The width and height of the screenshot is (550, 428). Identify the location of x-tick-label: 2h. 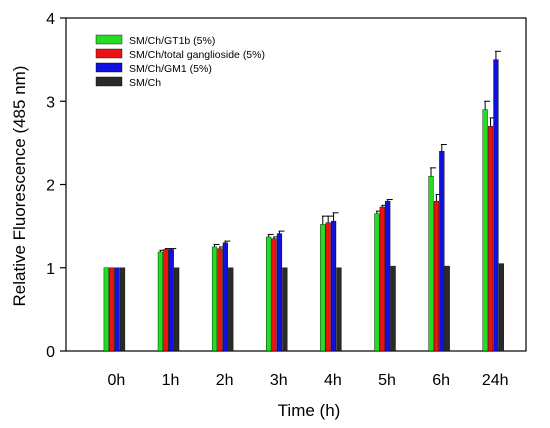
(225, 380).